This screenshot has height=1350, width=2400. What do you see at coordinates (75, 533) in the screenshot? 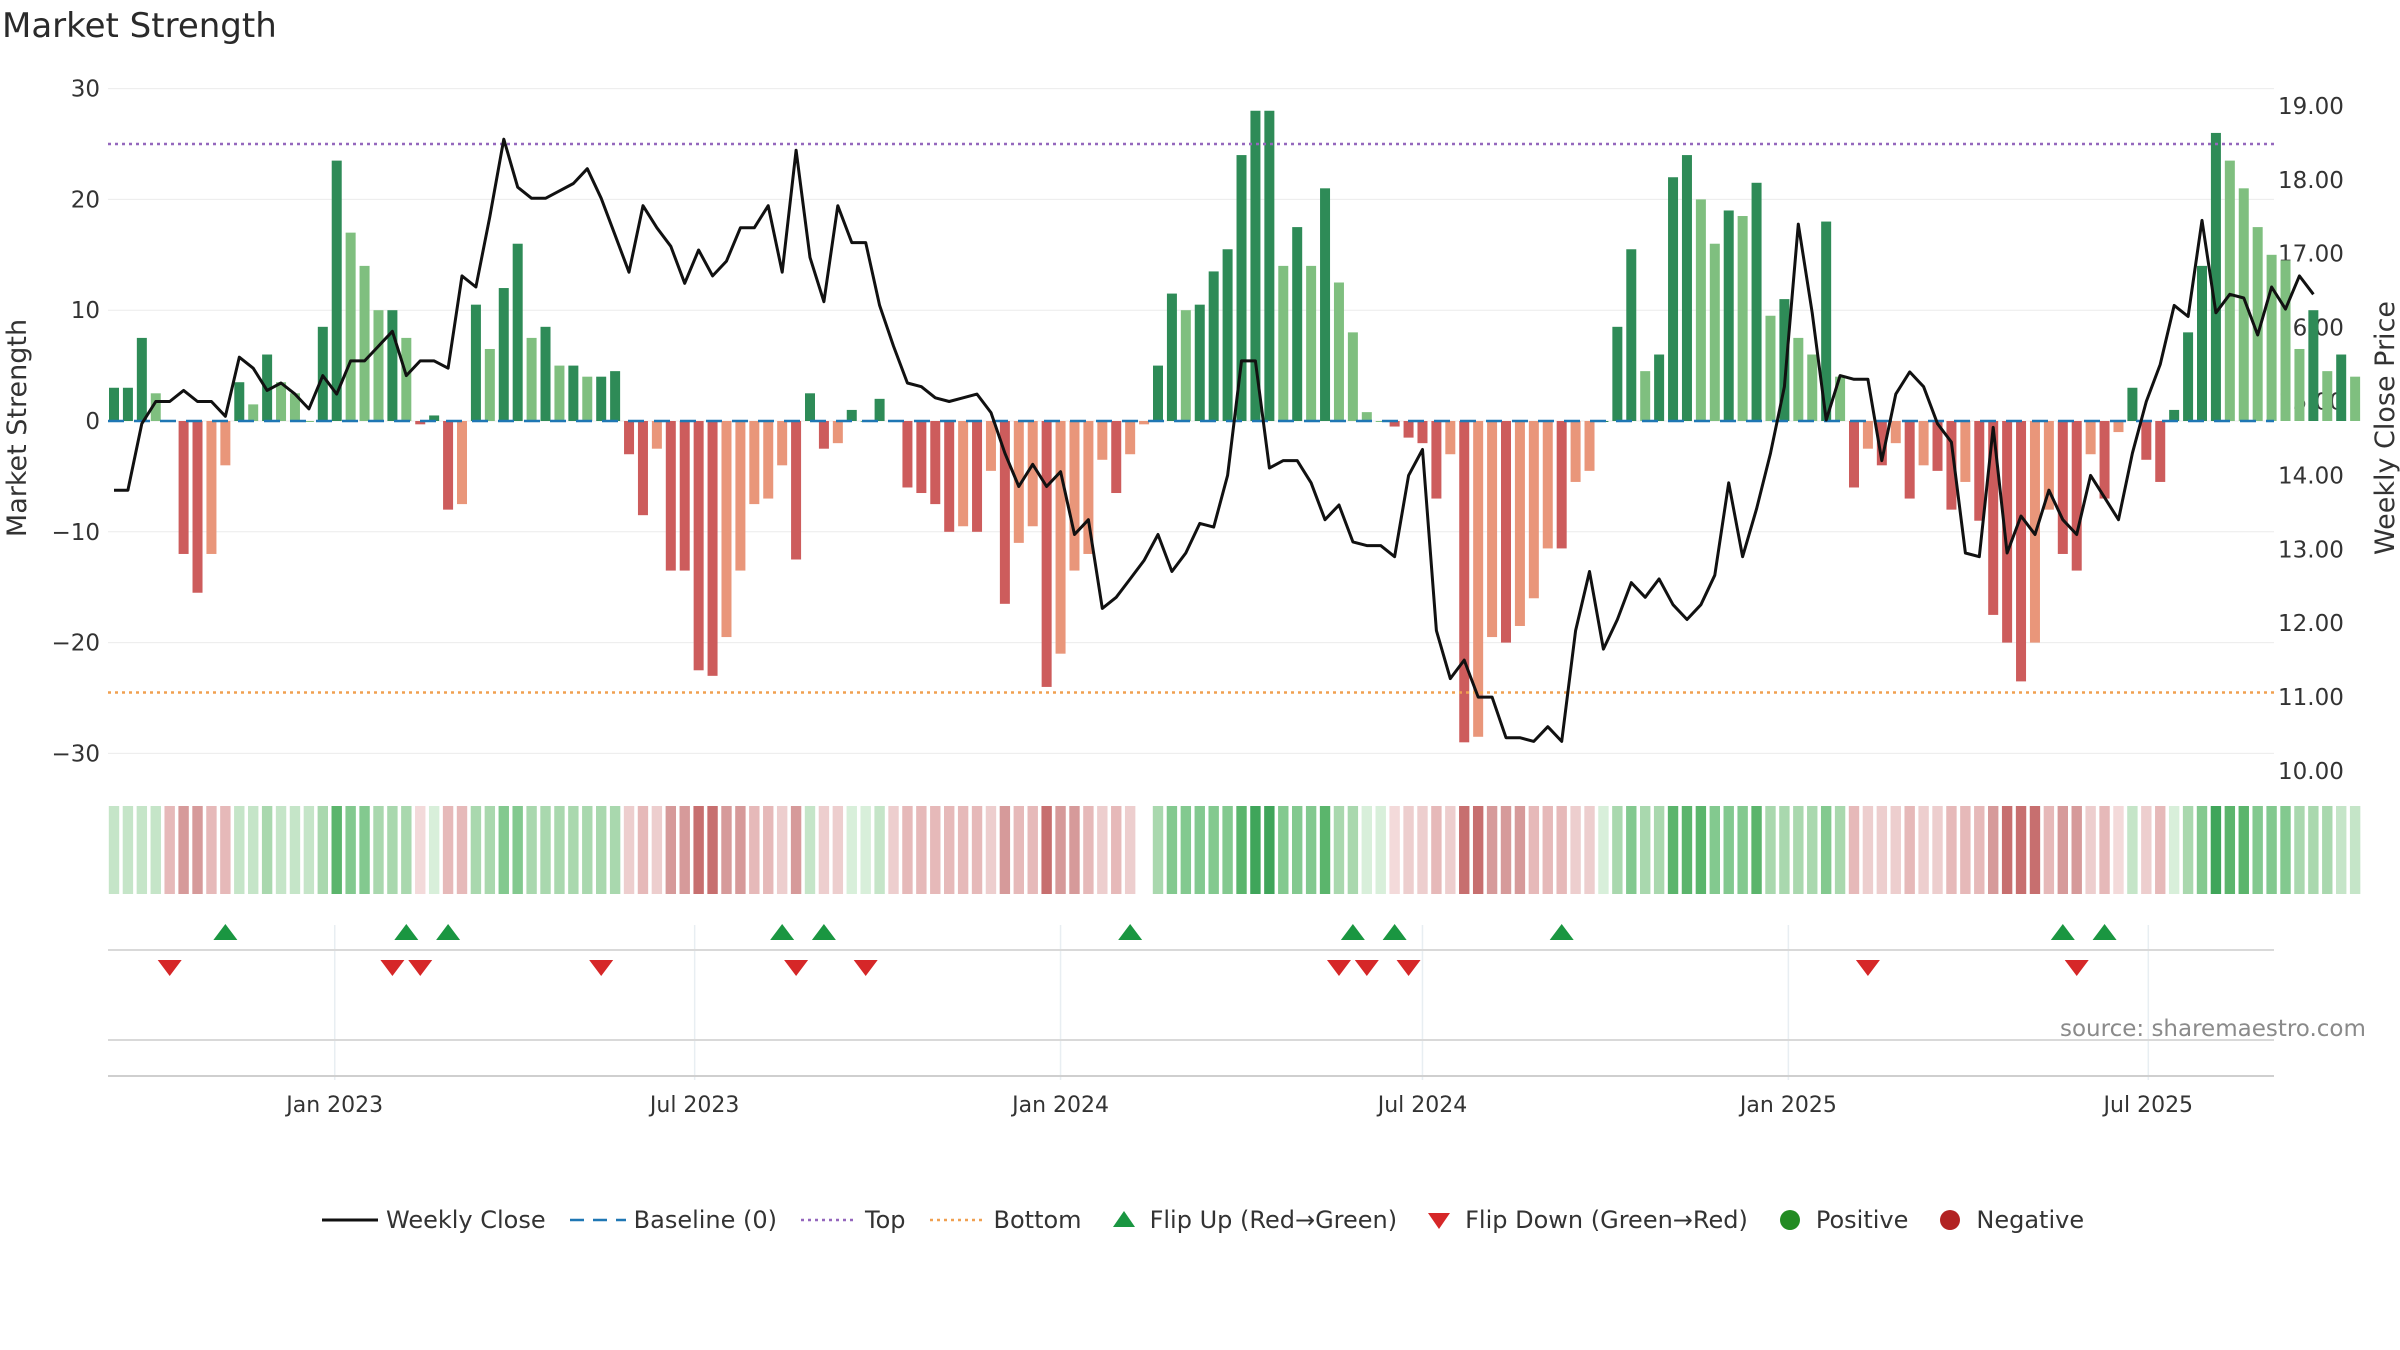
I see `y-left-tick-label: −10` at bounding box center [75, 533].